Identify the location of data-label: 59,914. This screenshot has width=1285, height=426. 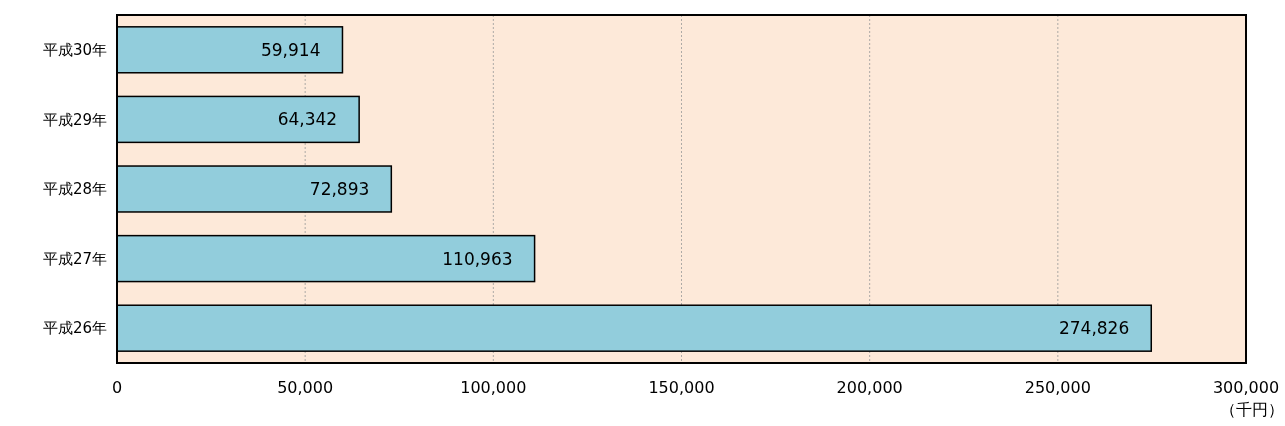
(290, 49).